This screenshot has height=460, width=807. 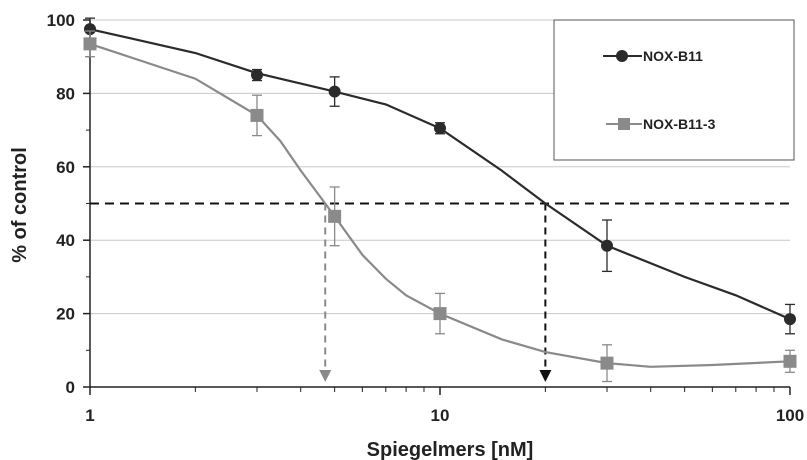 I want to click on x-tick-label: 10, so click(x=440, y=415).